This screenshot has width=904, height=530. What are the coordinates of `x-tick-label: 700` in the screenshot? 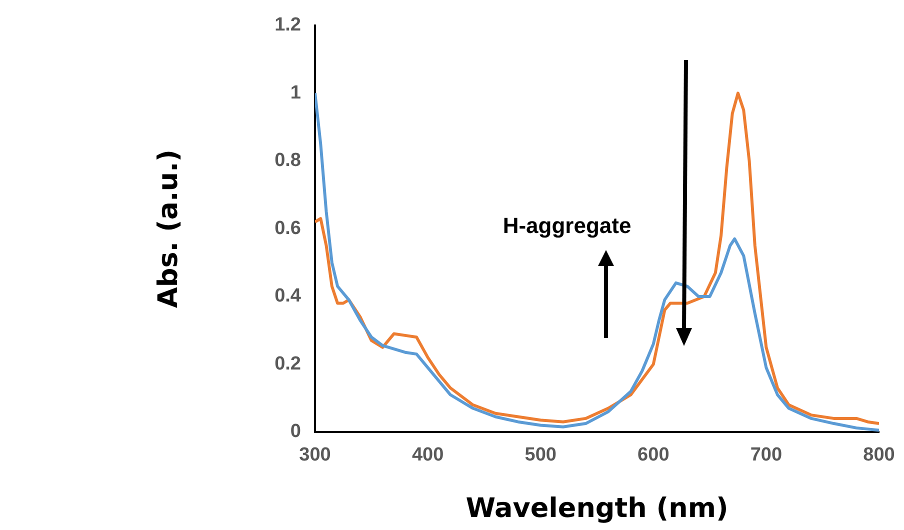 It's located at (766, 455).